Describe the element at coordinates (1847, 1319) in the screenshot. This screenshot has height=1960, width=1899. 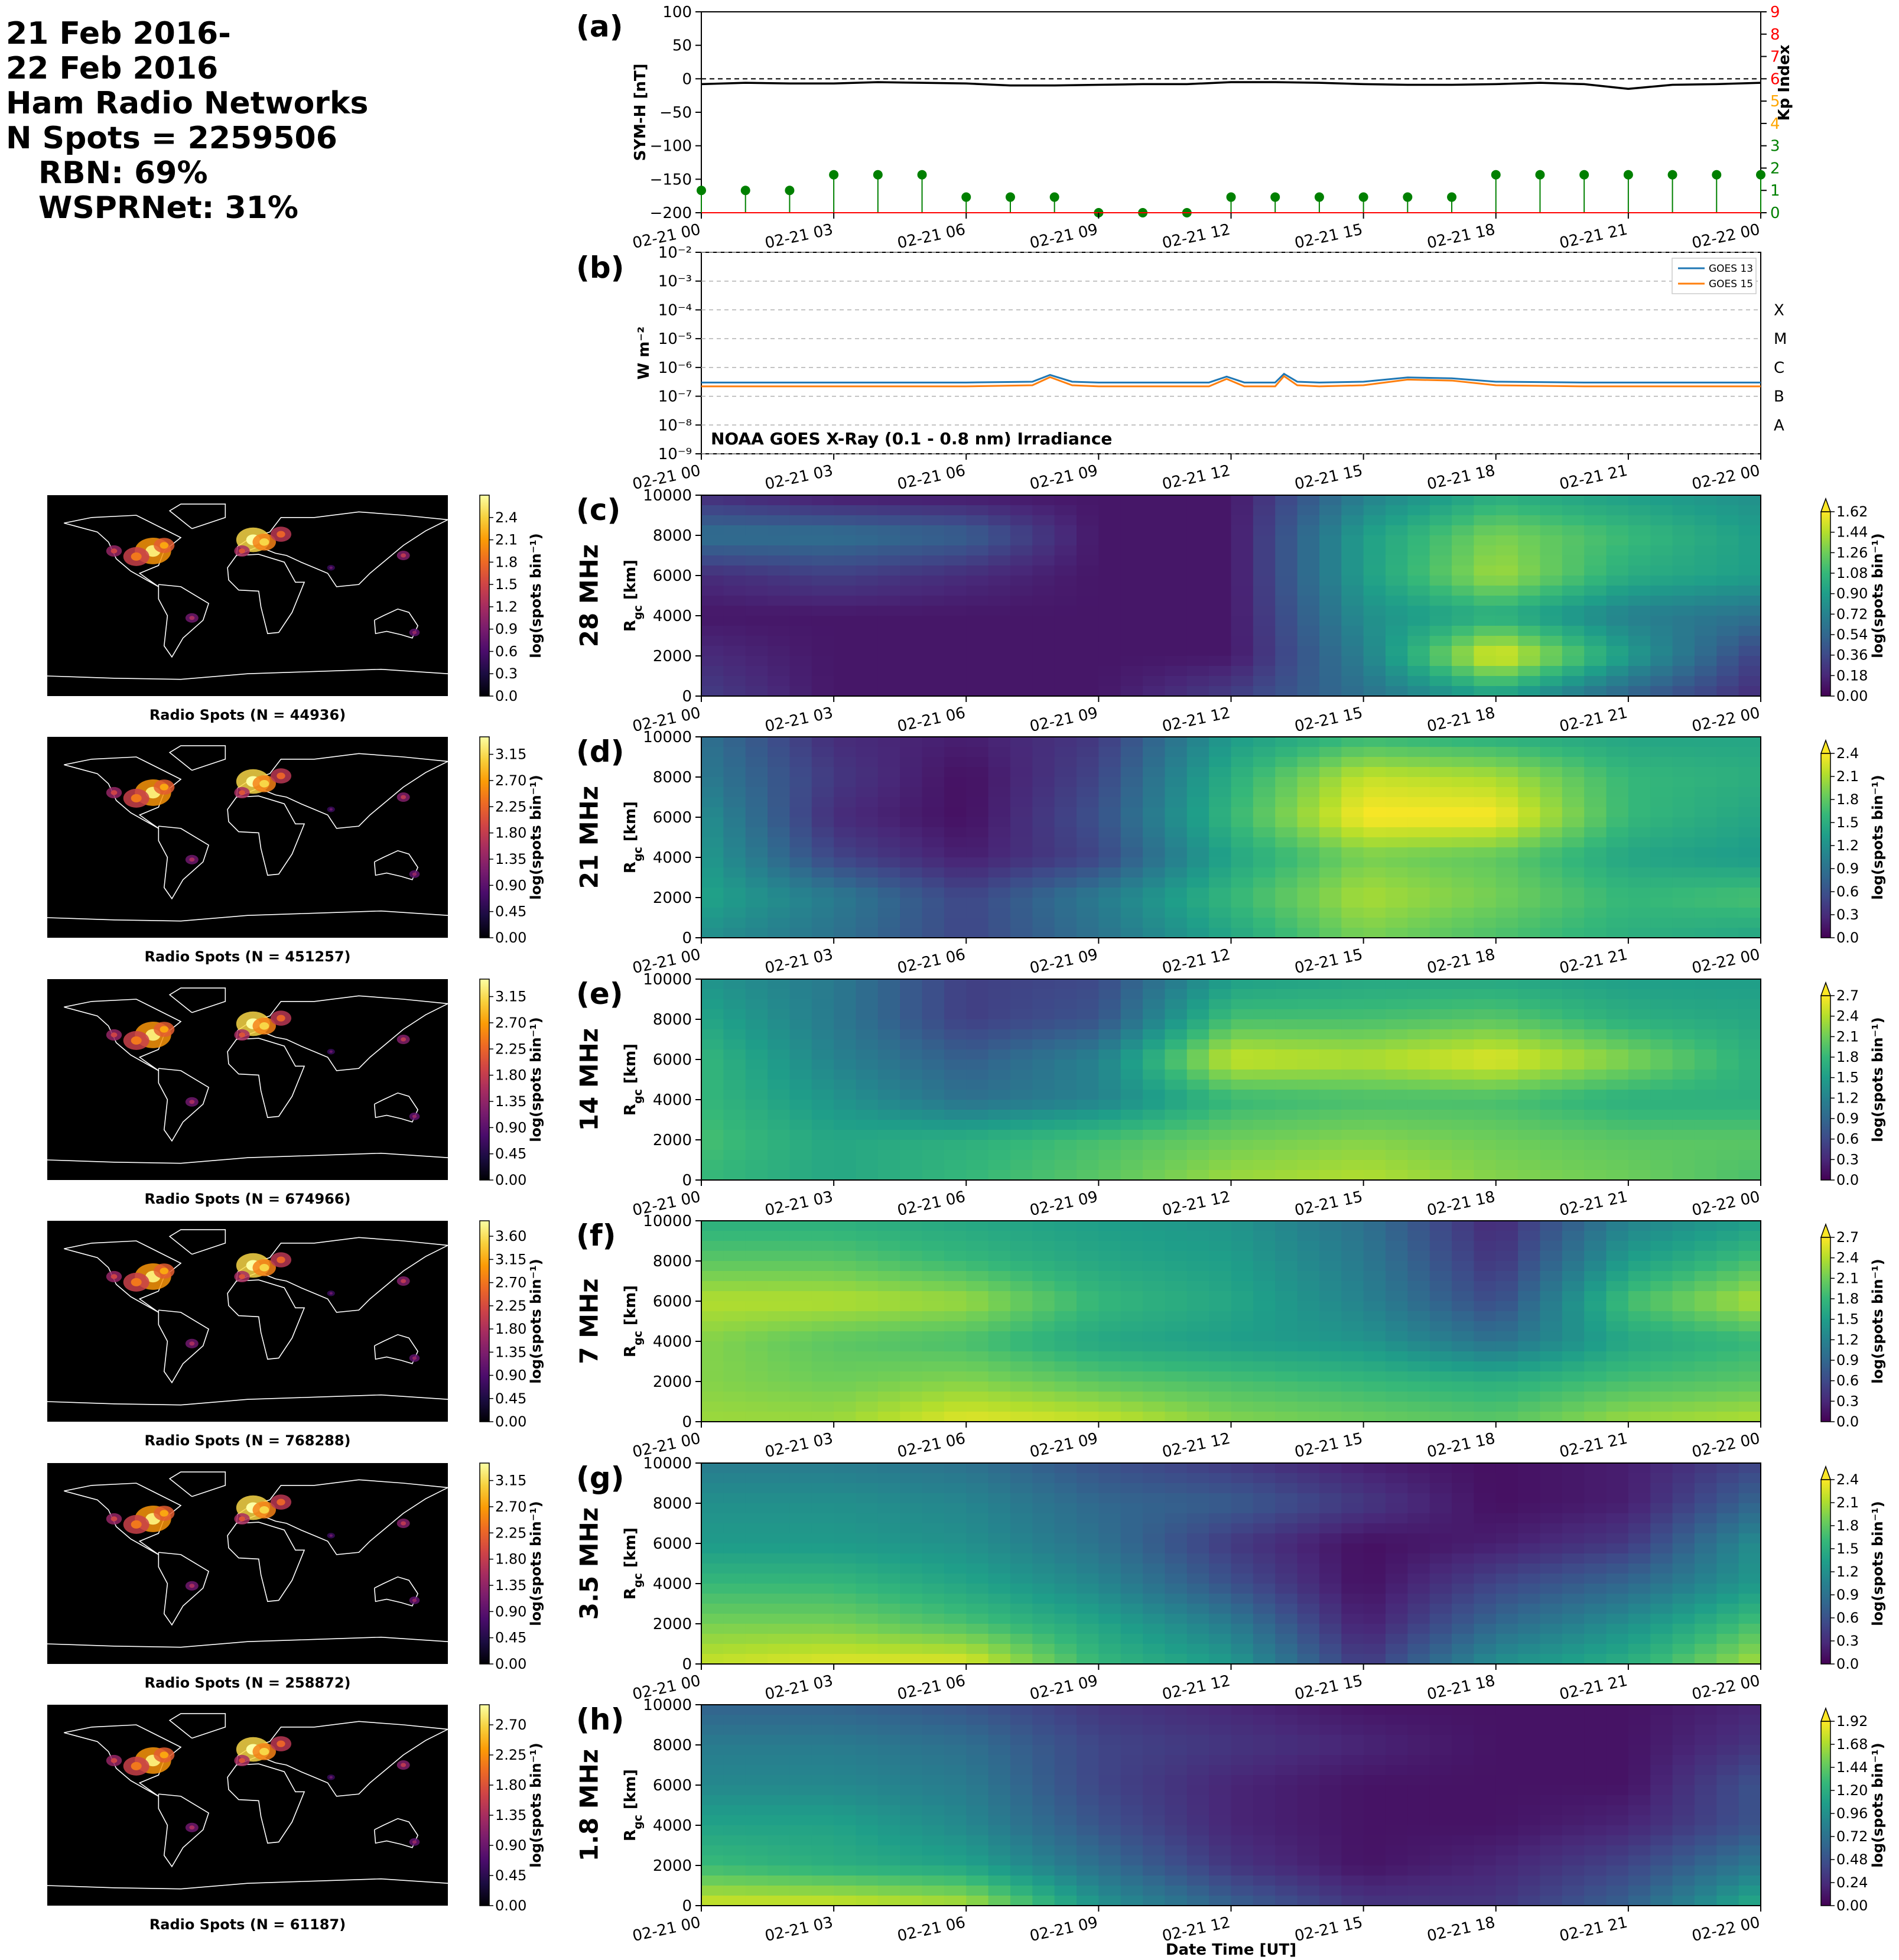
I see `colorbar-tick-label: 1.5` at that location.